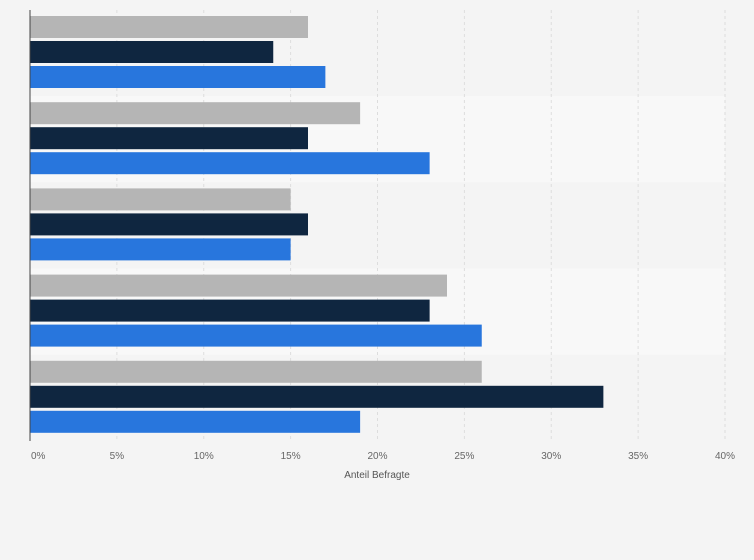 This screenshot has height=560, width=754. What do you see at coordinates (117, 456) in the screenshot?
I see `x-tick-label: 5%` at bounding box center [117, 456].